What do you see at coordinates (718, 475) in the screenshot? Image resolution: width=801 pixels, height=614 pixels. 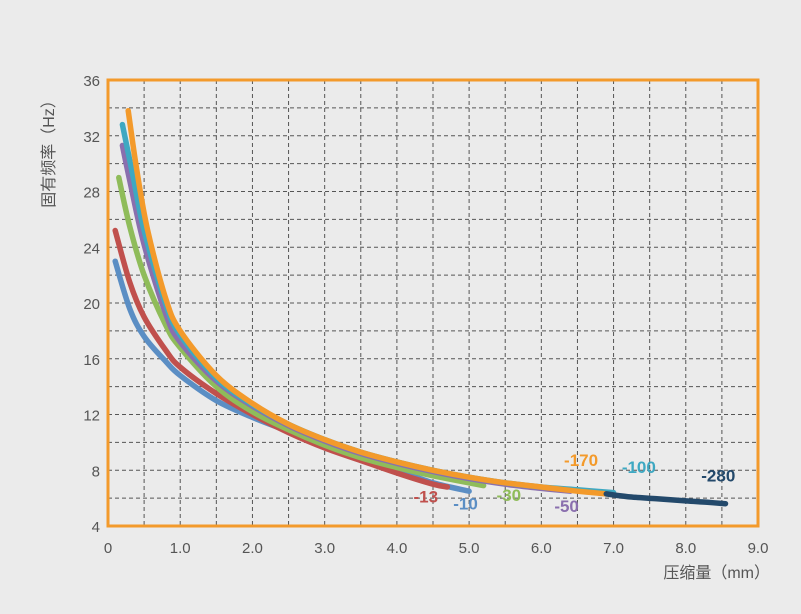 I see `series-label-minus-280: -280` at bounding box center [718, 475].